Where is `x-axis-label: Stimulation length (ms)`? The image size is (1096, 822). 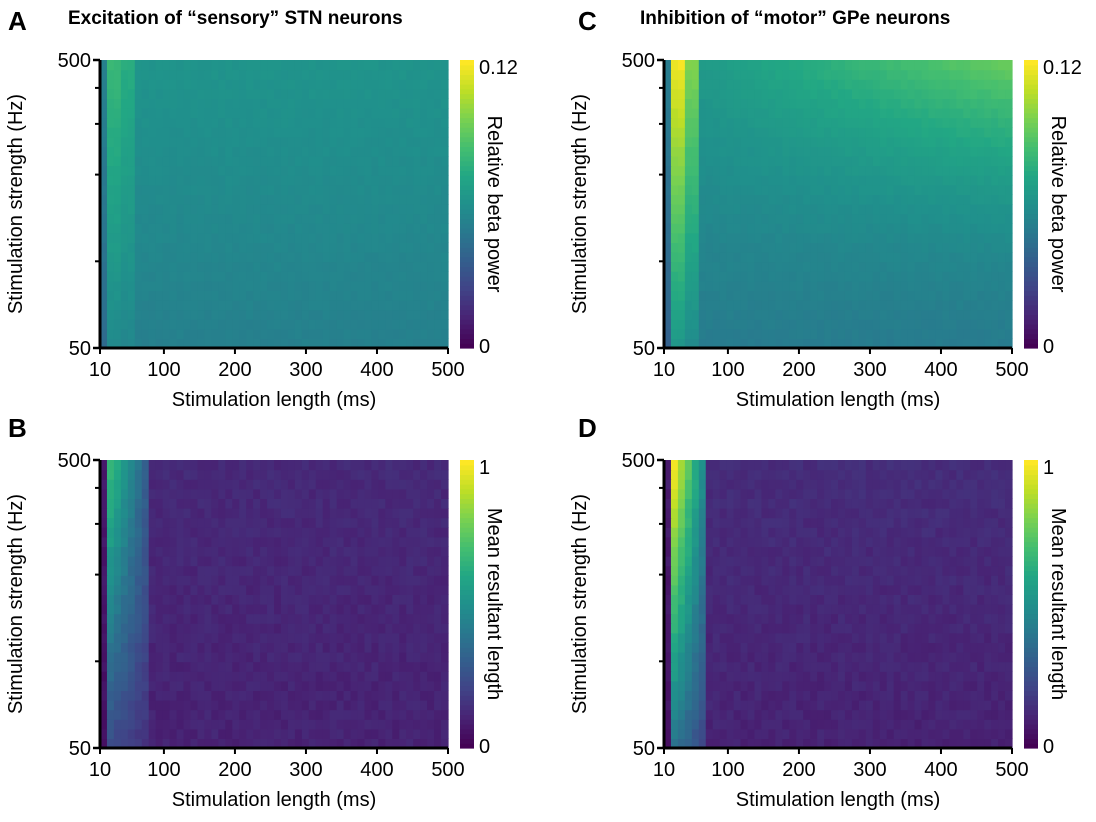
x-axis-label: Stimulation length (ms) is located at coordinates (838, 400).